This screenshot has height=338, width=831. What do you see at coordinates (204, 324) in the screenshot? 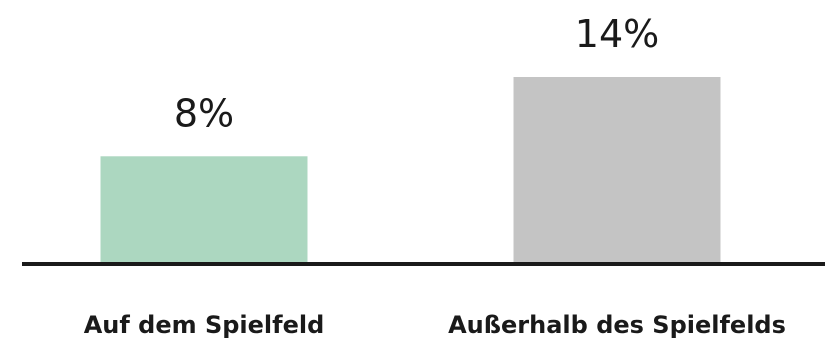
I see `category-label: Auf dem Spielfeld` at bounding box center [204, 324].